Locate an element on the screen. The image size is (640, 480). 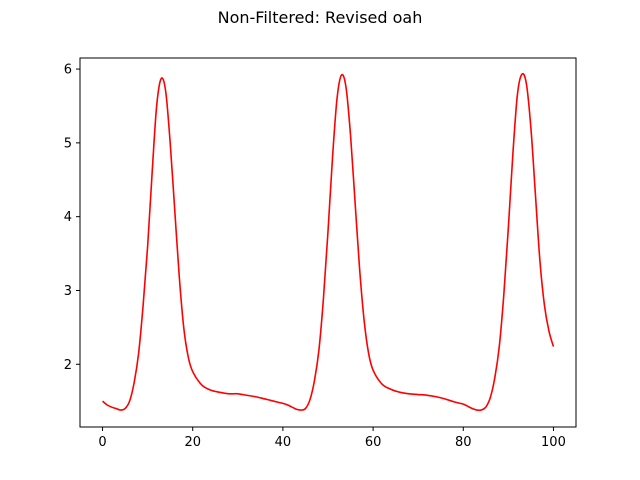
x-tick-label: 0 is located at coordinates (102, 442).